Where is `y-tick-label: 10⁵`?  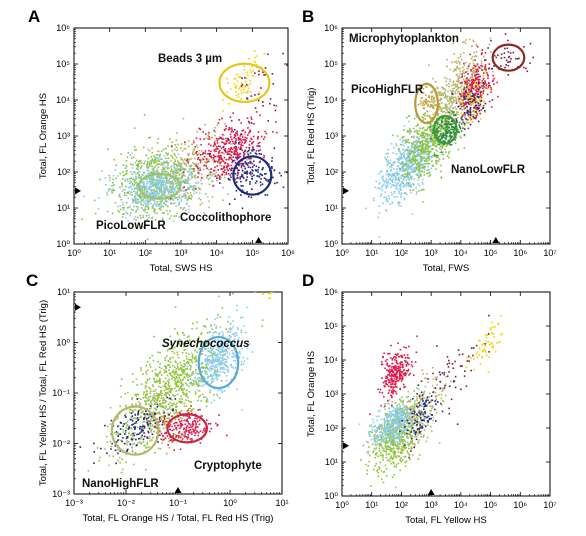 y-tick-label: 10⁵ is located at coordinates (331, 64).